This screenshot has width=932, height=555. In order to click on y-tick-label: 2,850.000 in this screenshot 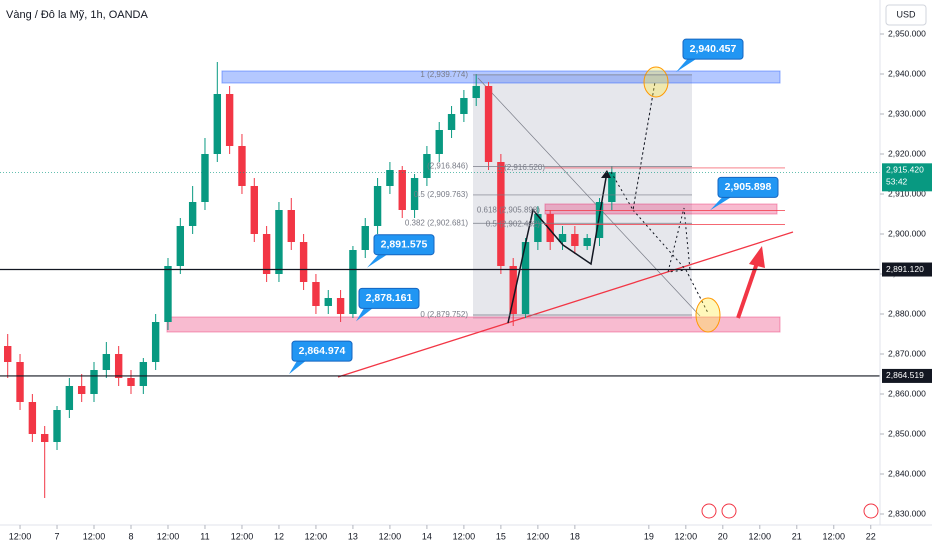, I will do `click(907, 433)`.